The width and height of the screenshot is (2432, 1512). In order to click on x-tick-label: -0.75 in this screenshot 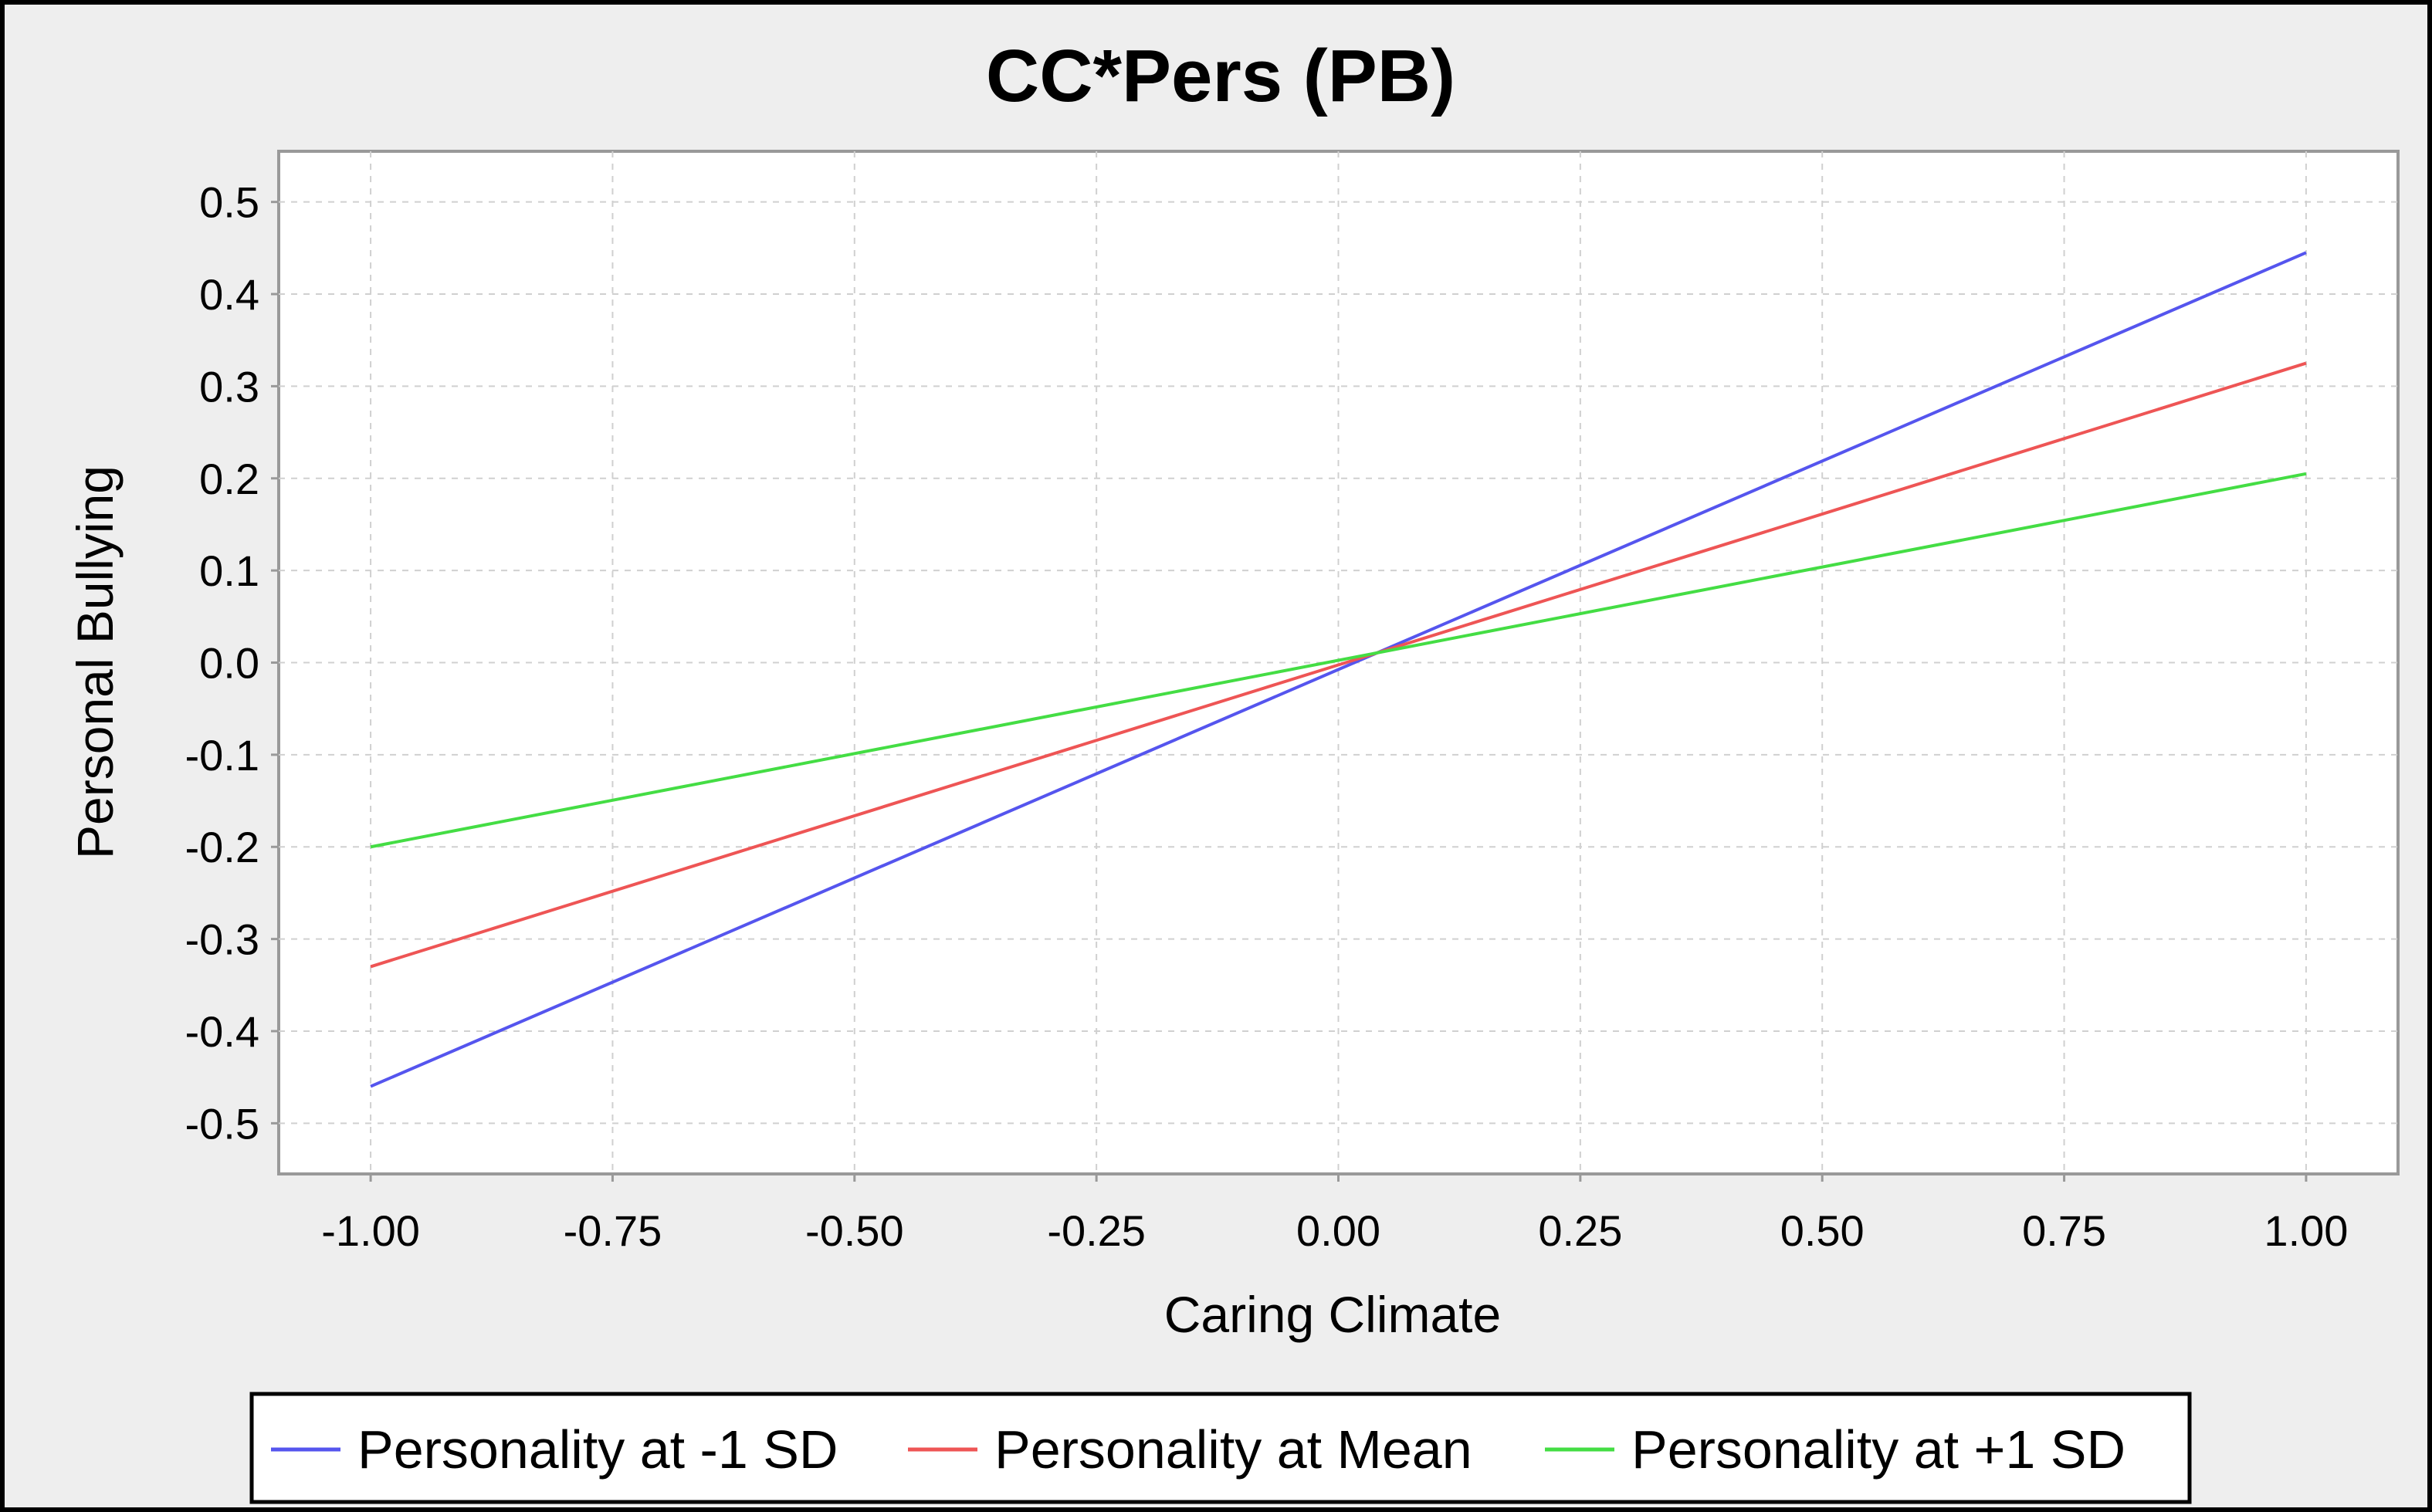, I will do `click(613, 1230)`.